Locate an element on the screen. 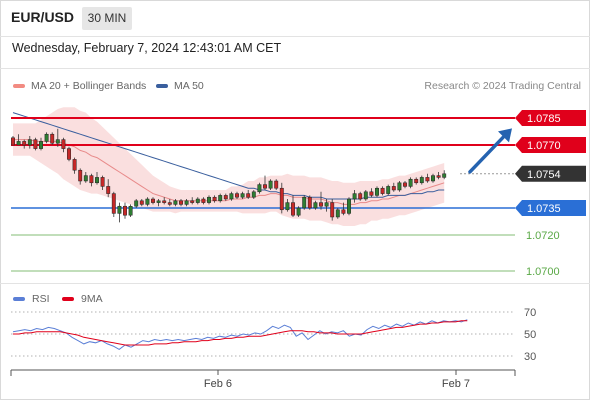  level-tag-1-0785: 1.0785 is located at coordinates (550, 118).